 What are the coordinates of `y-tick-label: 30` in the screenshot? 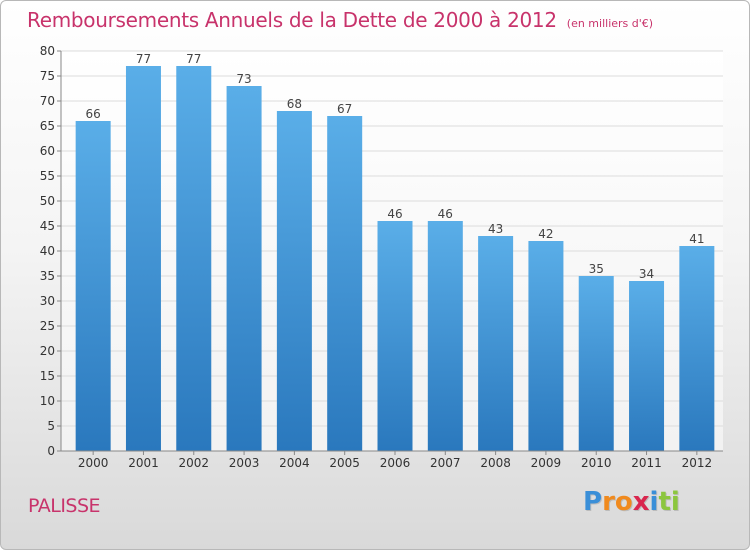 It's located at (47, 301).